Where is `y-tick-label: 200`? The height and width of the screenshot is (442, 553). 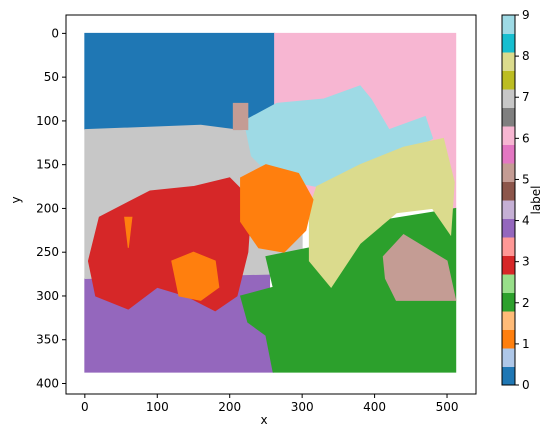
y-tick-label: 200 is located at coordinates (47, 208).